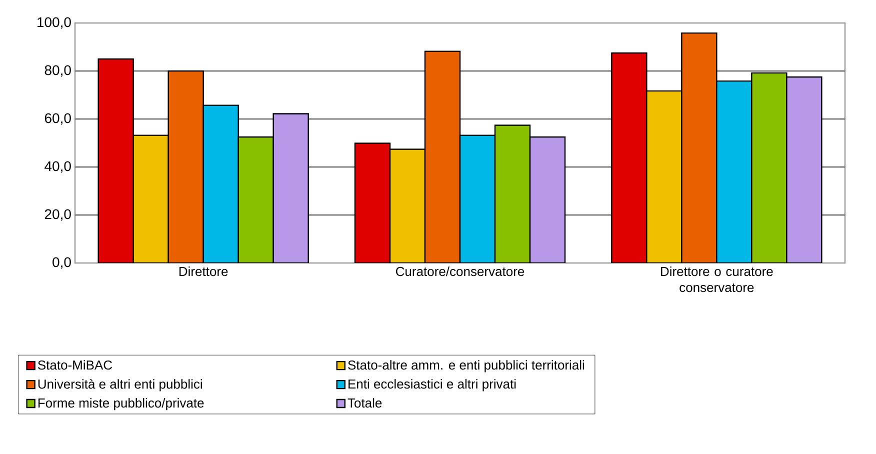 The image size is (876, 454). Describe the element at coordinates (57, 167) in the screenshot. I see `y-tick-label: 40,0` at that location.